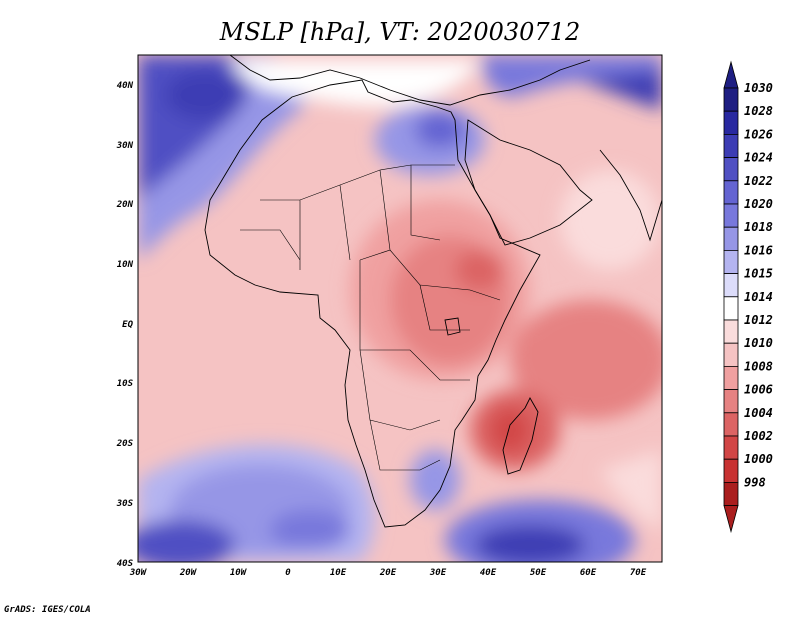 The width and height of the screenshot is (800, 618). Describe the element at coordinates (758, 88) in the screenshot. I see `colorbar-label: 1030` at that location.